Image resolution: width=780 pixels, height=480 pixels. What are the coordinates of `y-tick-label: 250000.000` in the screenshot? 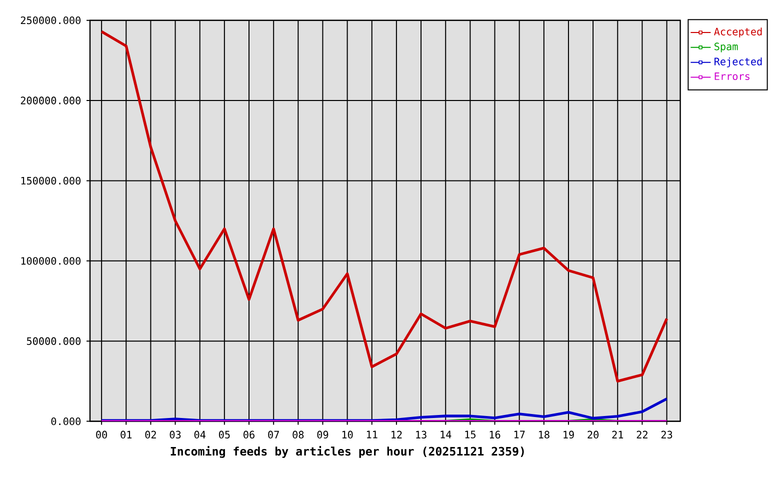 It's located at (50, 20).